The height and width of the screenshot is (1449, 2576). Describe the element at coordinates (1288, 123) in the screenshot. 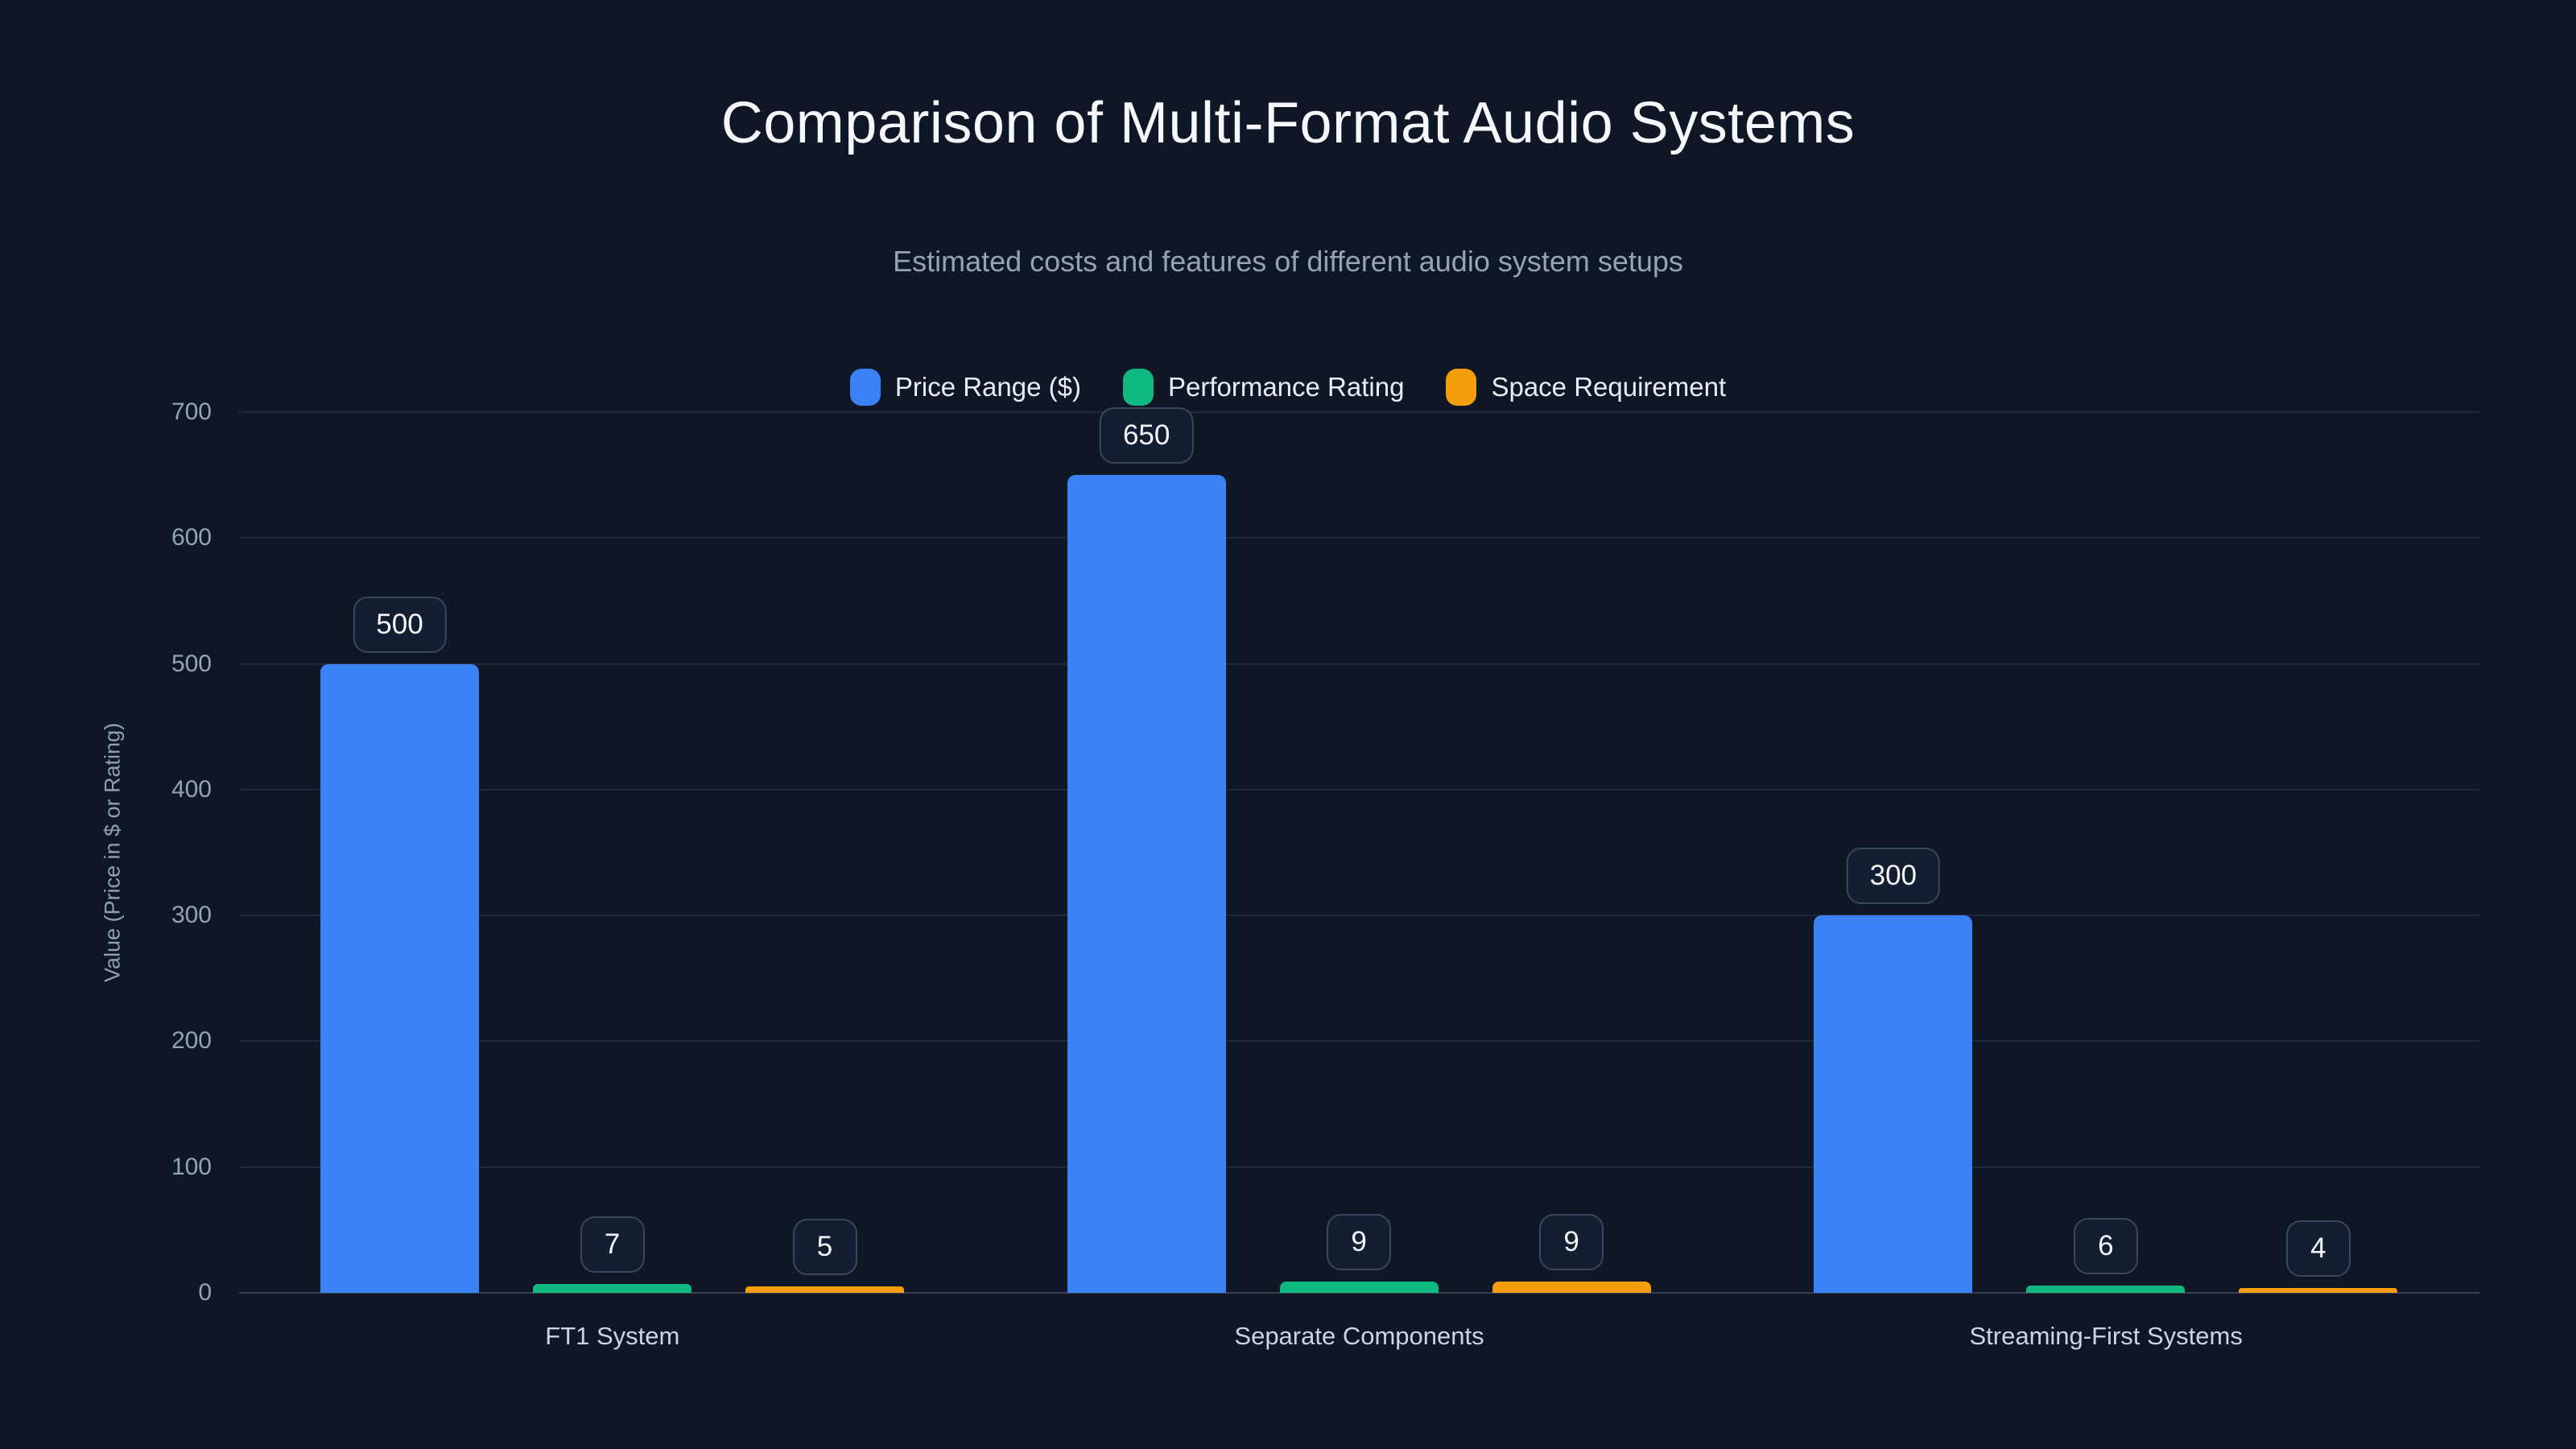

I see `page-title: Comparison of Multi-Format Audio Systems` at that location.